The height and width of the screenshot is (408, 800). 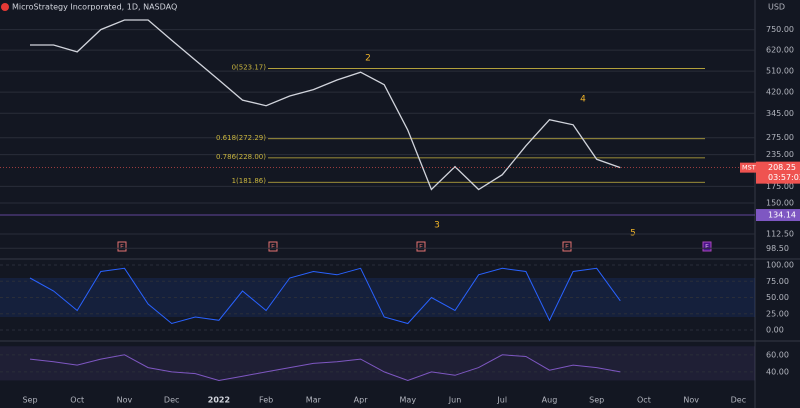 I want to click on y-tick-label: 50.00, so click(x=777, y=297).